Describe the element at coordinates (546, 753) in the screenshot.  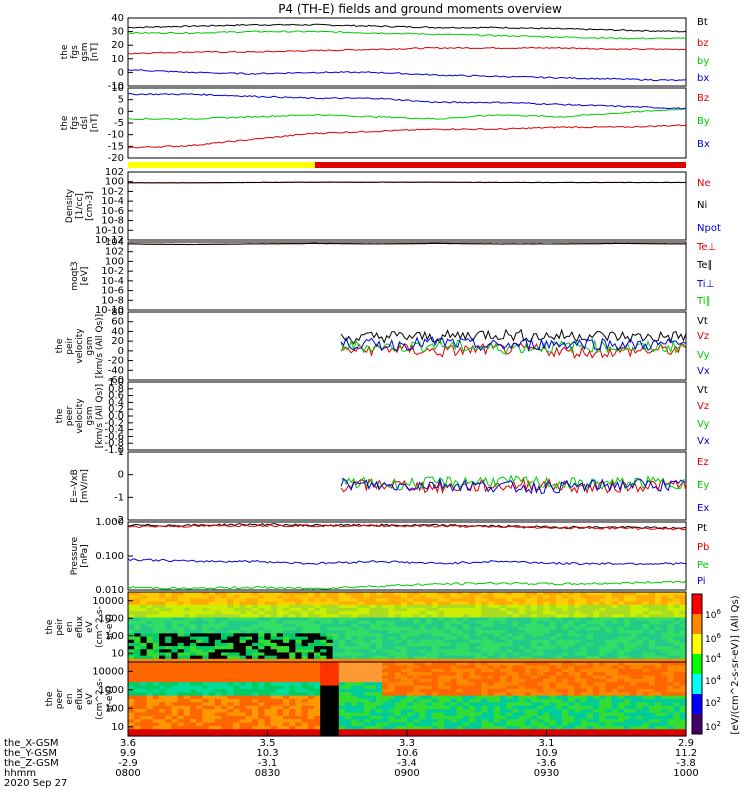
I see `ephem-value: 10.9` at that location.